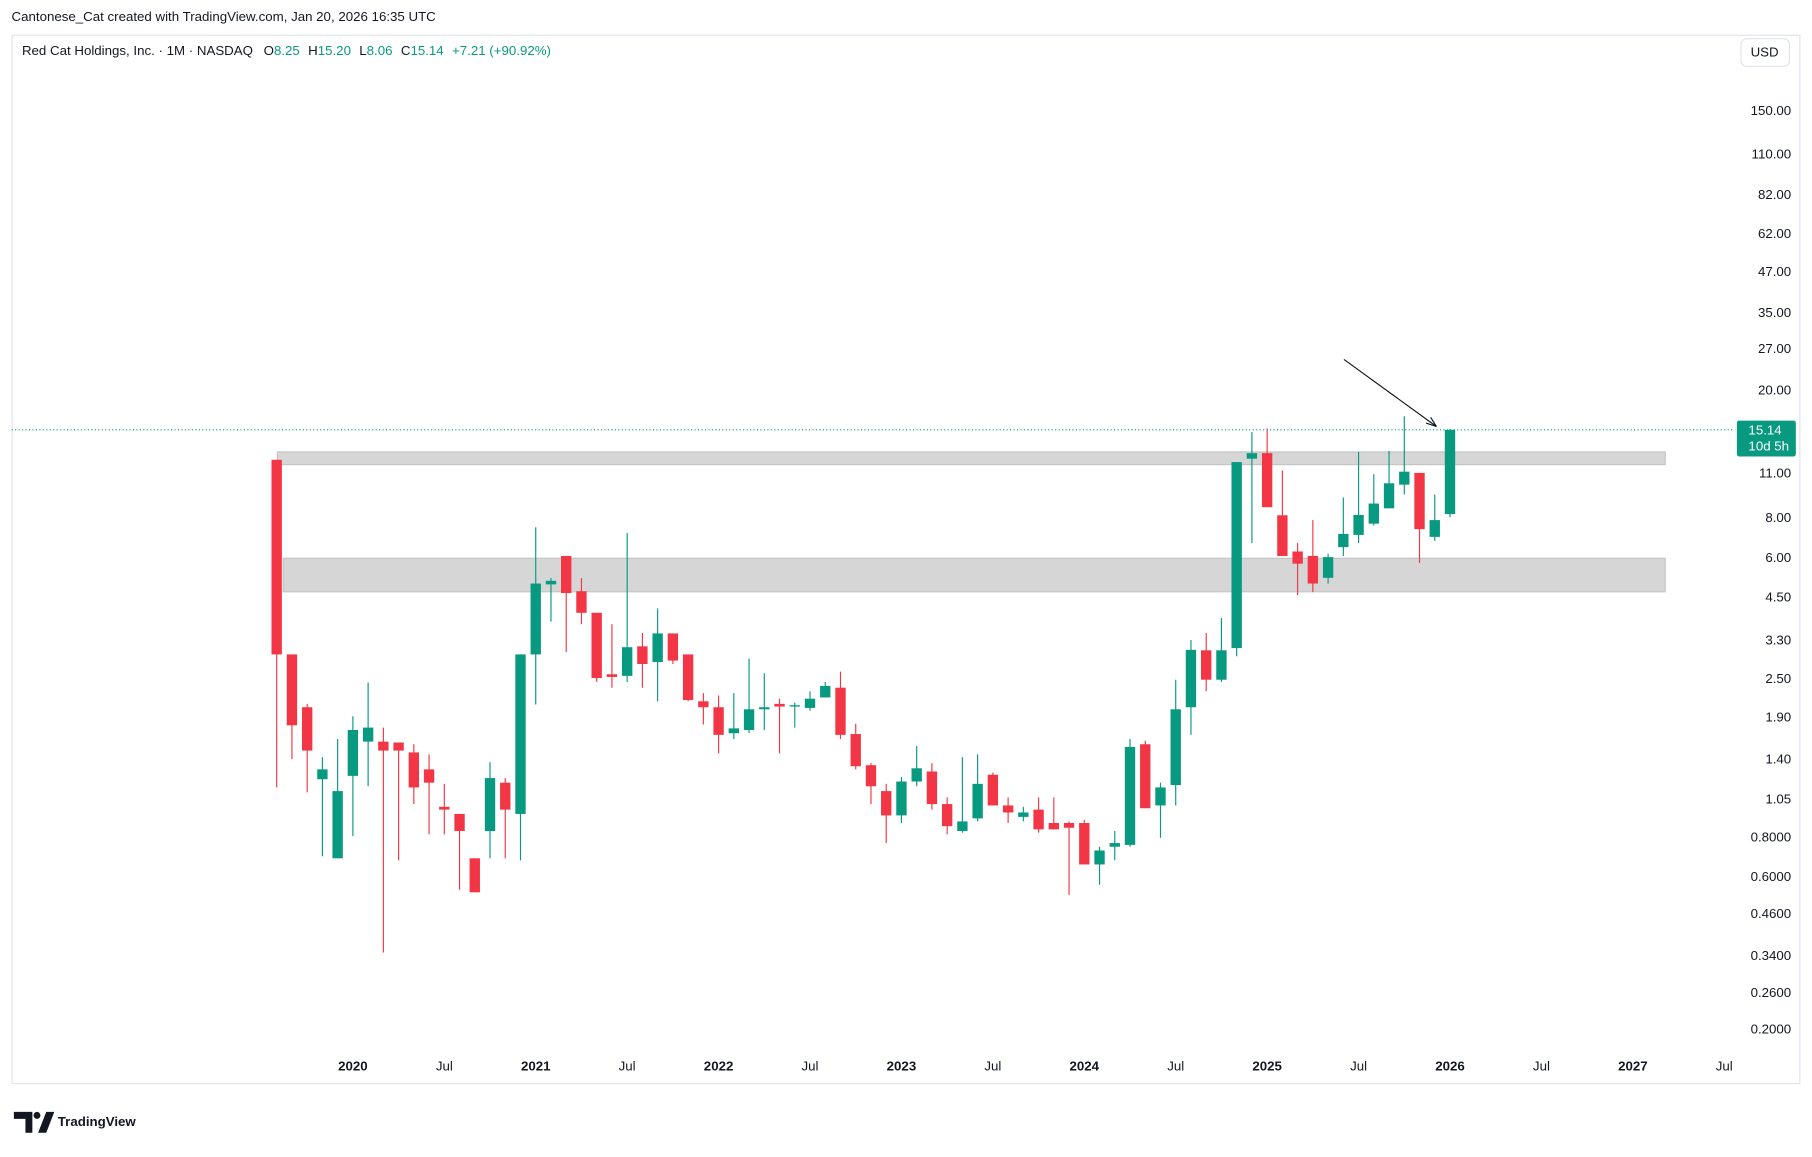 This screenshot has width=1812, height=1157. What do you see at coordinates (1450, 1065) in the screenshot?
I see `x-tick-label: 2026` at bounding box center [1450, 1065].